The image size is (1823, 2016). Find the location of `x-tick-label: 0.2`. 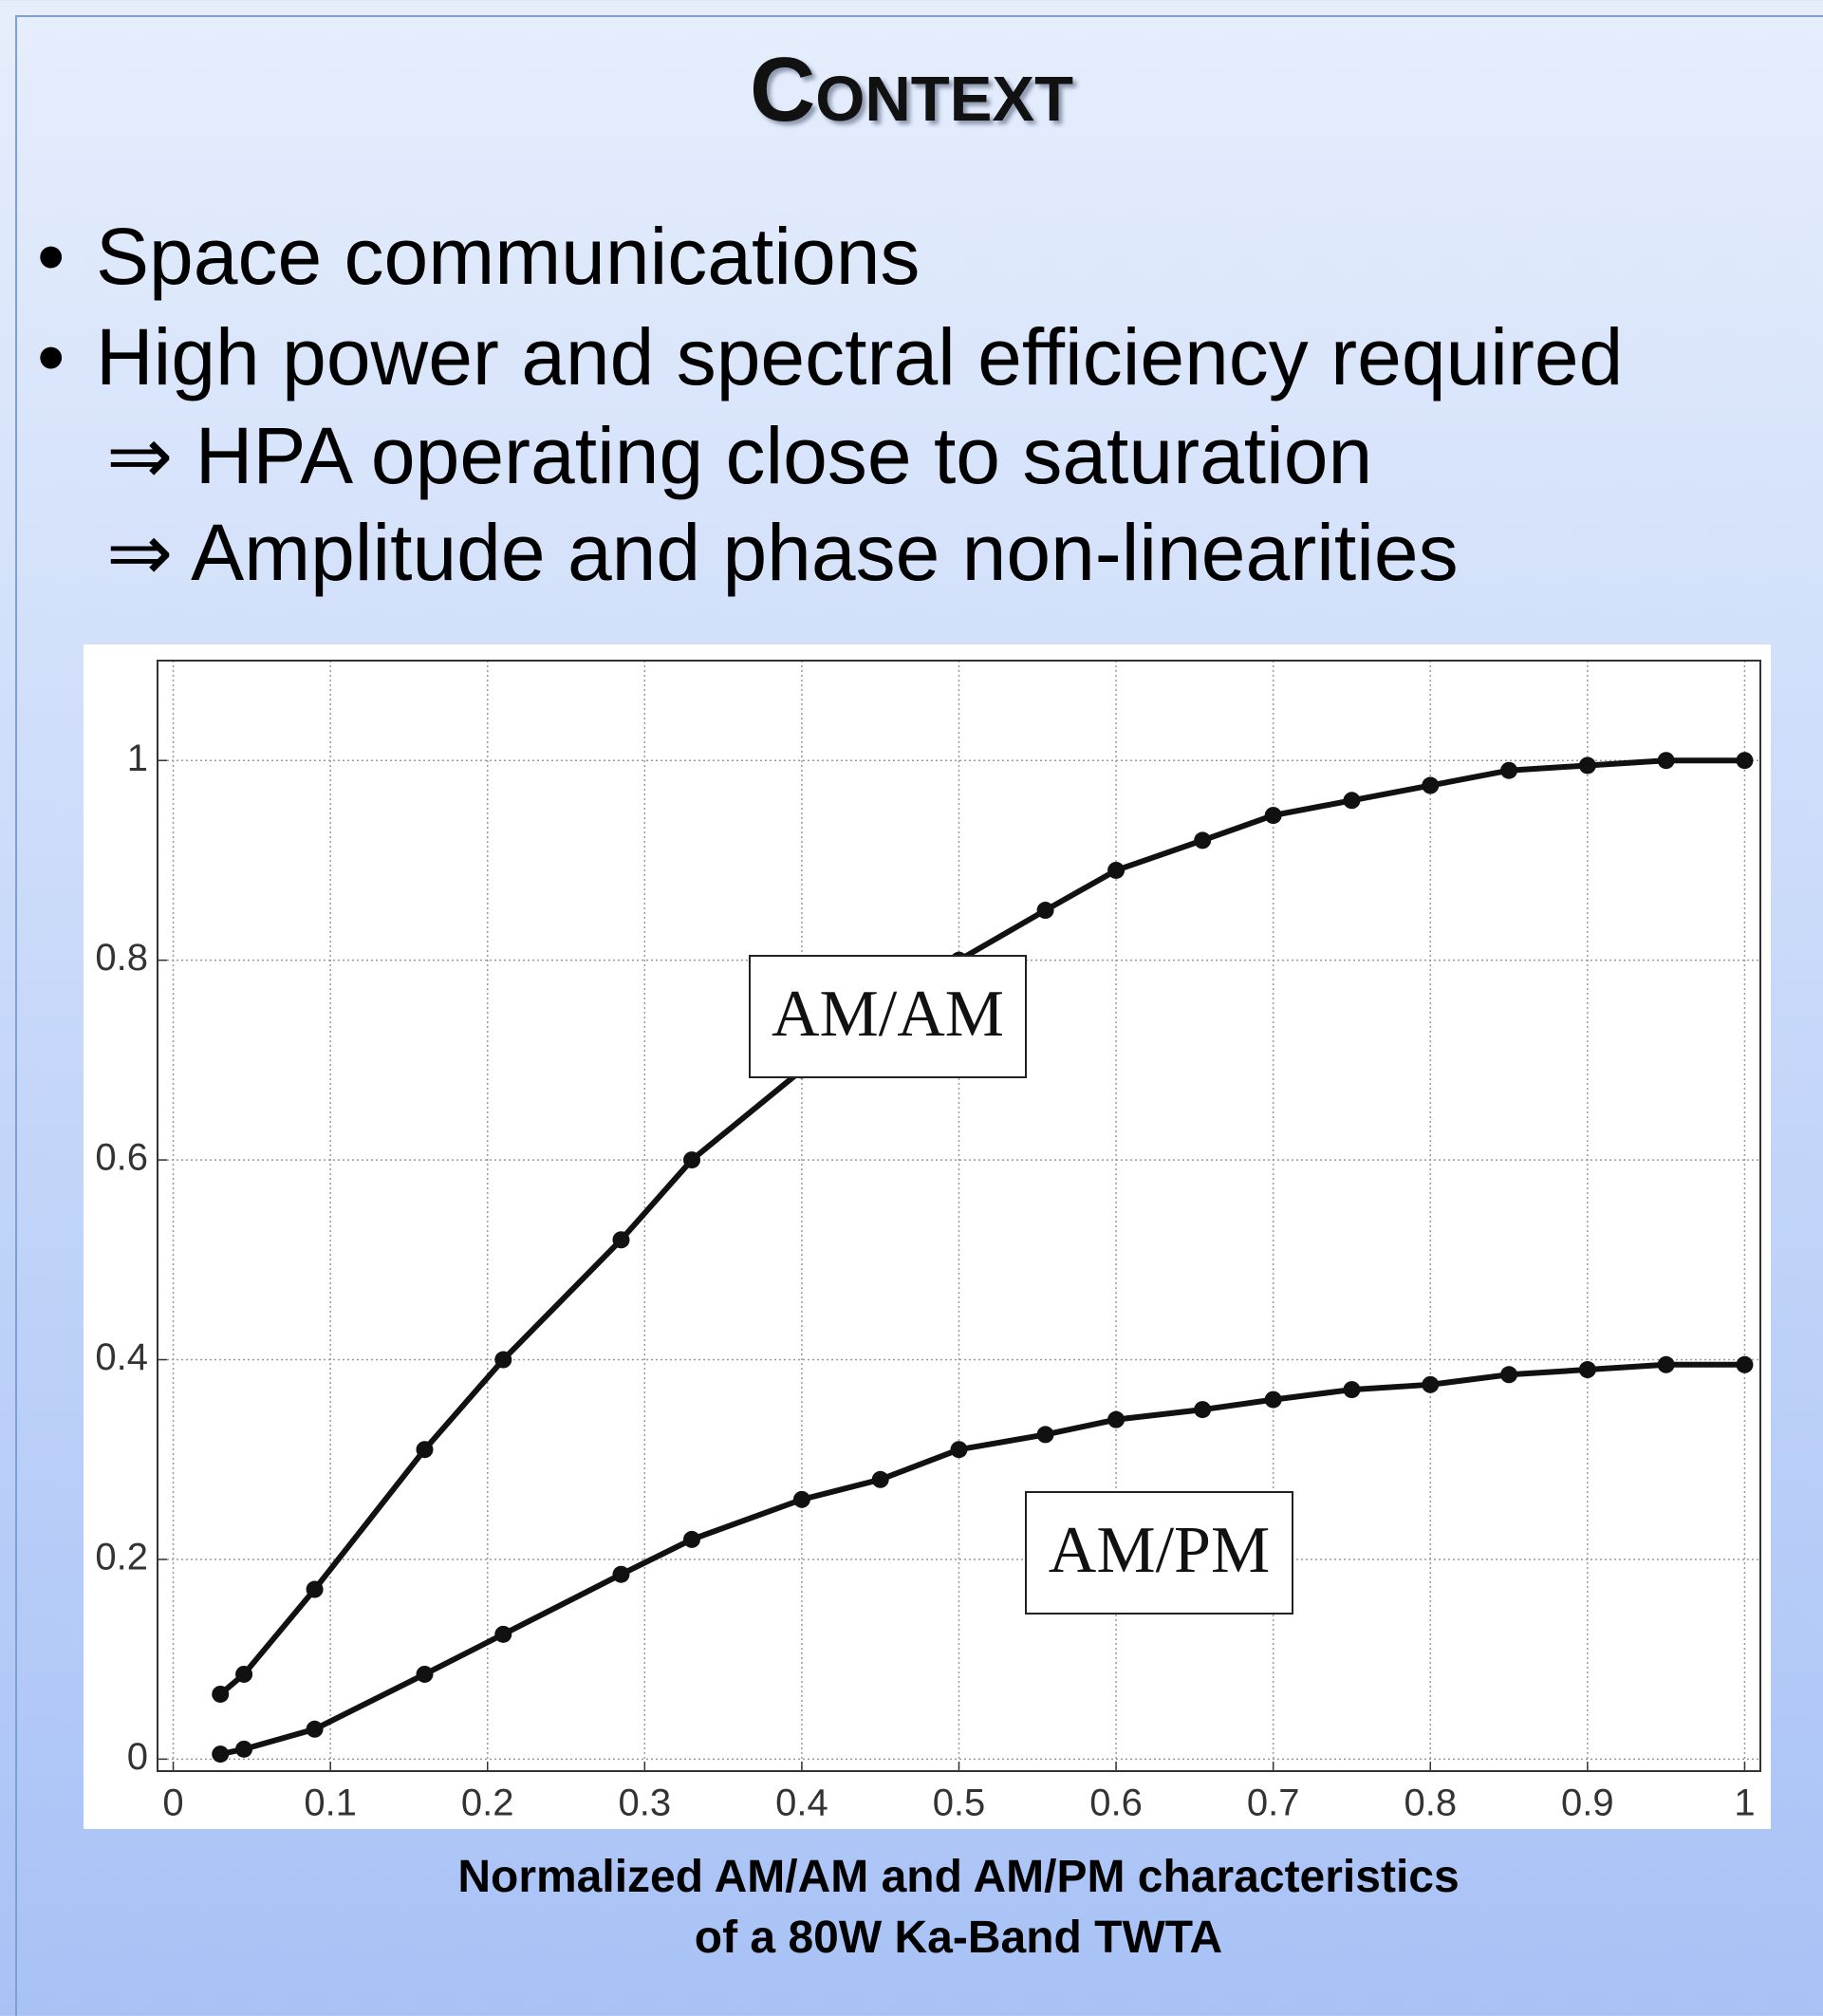

x-tick-label: 0.2 is located at coordinates (487, 1804).